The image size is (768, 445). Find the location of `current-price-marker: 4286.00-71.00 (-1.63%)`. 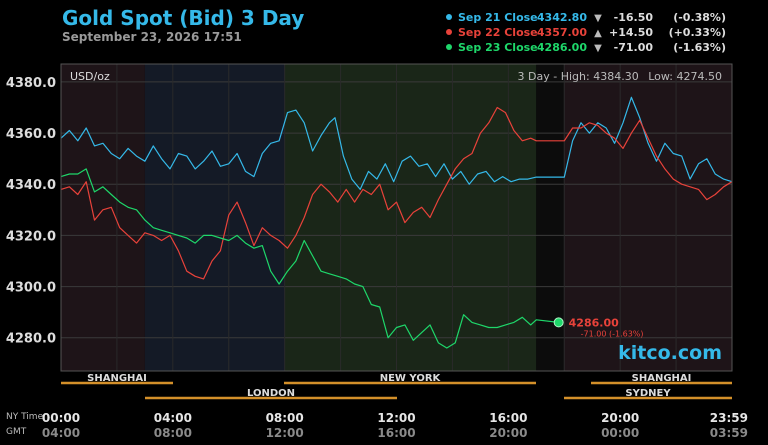

current-price-marker: 4286.00-71.00 (-1.63%) is located at coordinates (598, 327).